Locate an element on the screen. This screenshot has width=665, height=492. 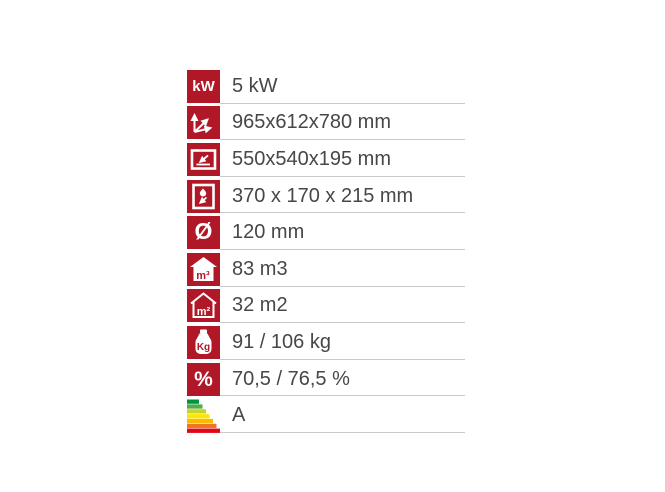
spec-value-efficiency: 70,5 / 76,5 % is located at coordinates (291, 378).